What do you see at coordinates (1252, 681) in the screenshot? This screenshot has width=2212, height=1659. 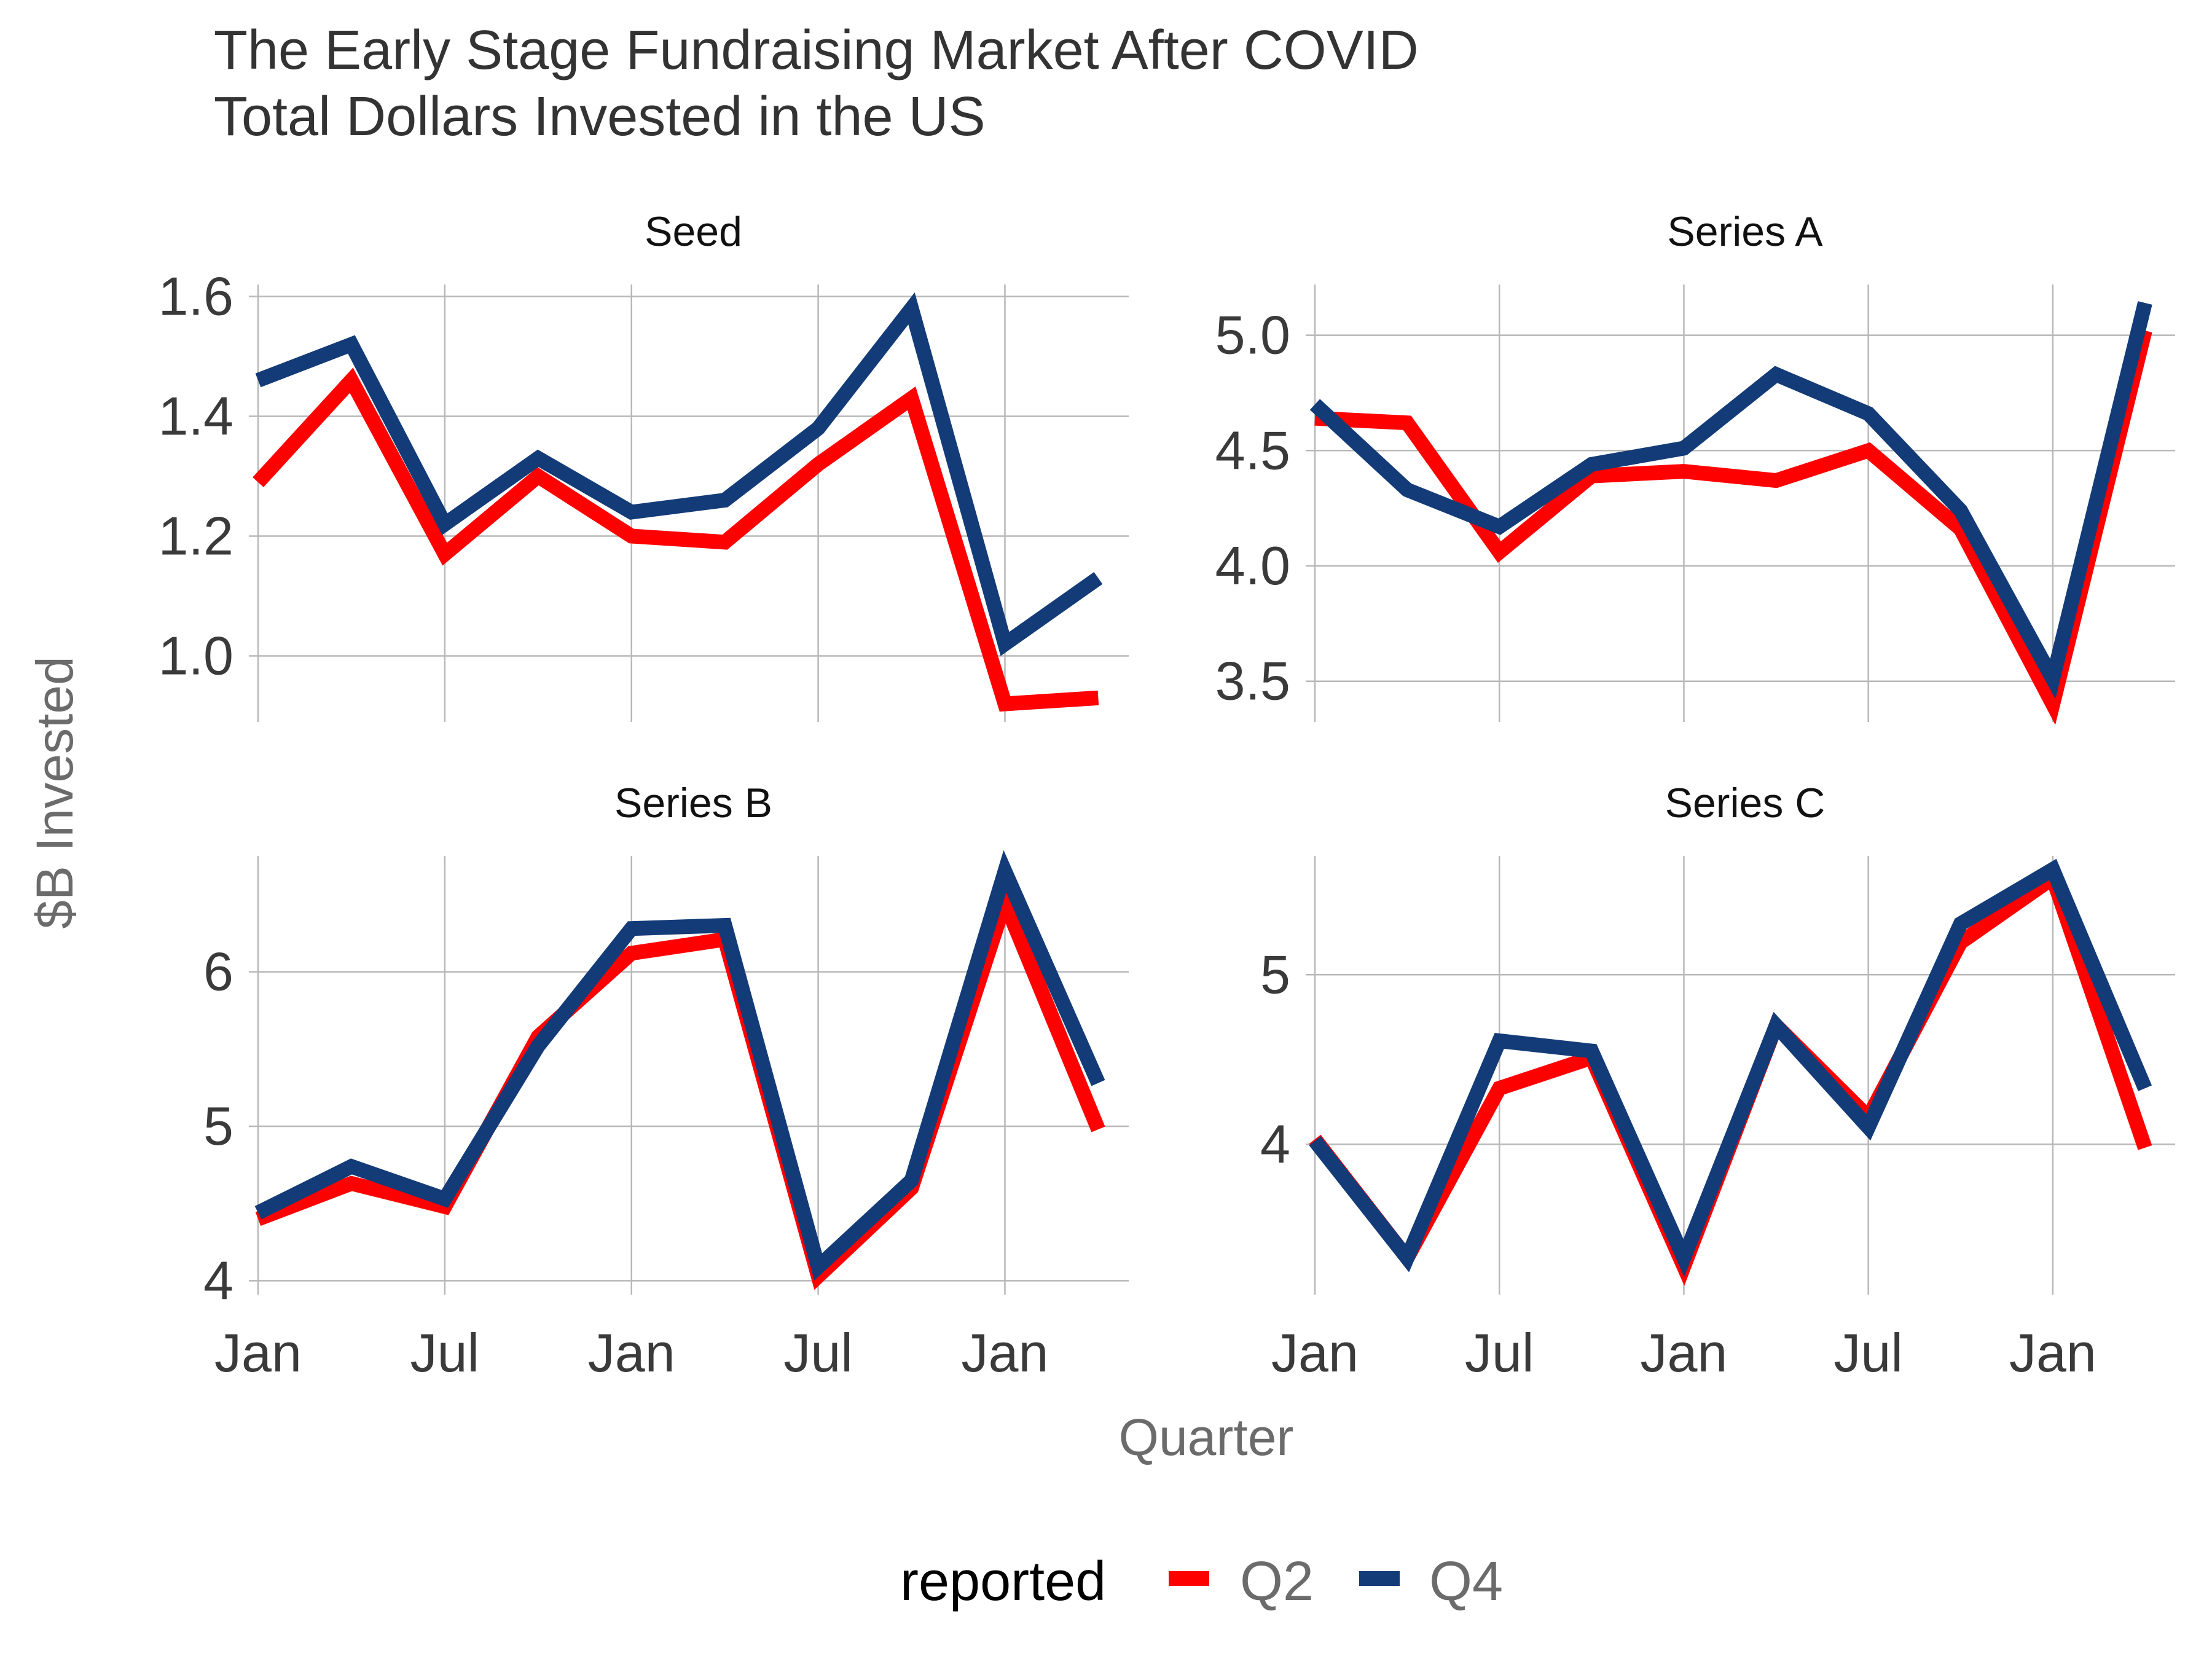 I see `y-tick-label: 3.5` at bounding box center [1252, 681].